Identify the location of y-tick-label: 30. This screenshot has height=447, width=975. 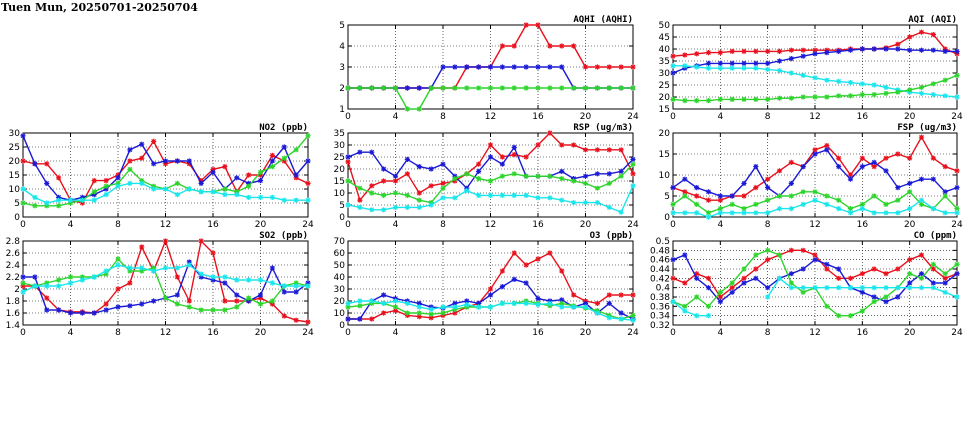
(340, 146).